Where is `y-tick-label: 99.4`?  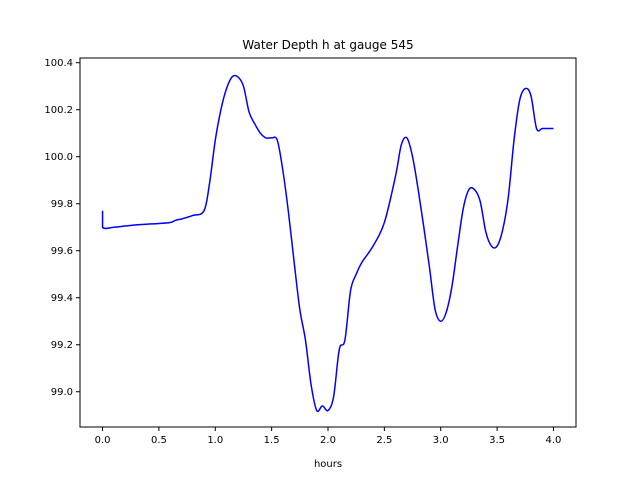
y-tick-label: 99.4 is located at coordinates (62, 298).